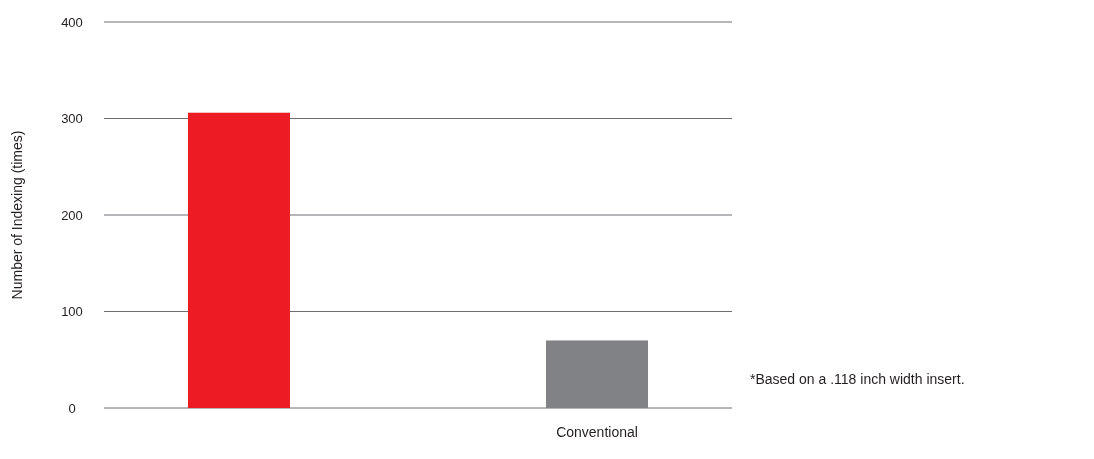 The height and width of the screenshot is (459, 1094). I want to click on y-tick-label: 200, so click(72, 215).